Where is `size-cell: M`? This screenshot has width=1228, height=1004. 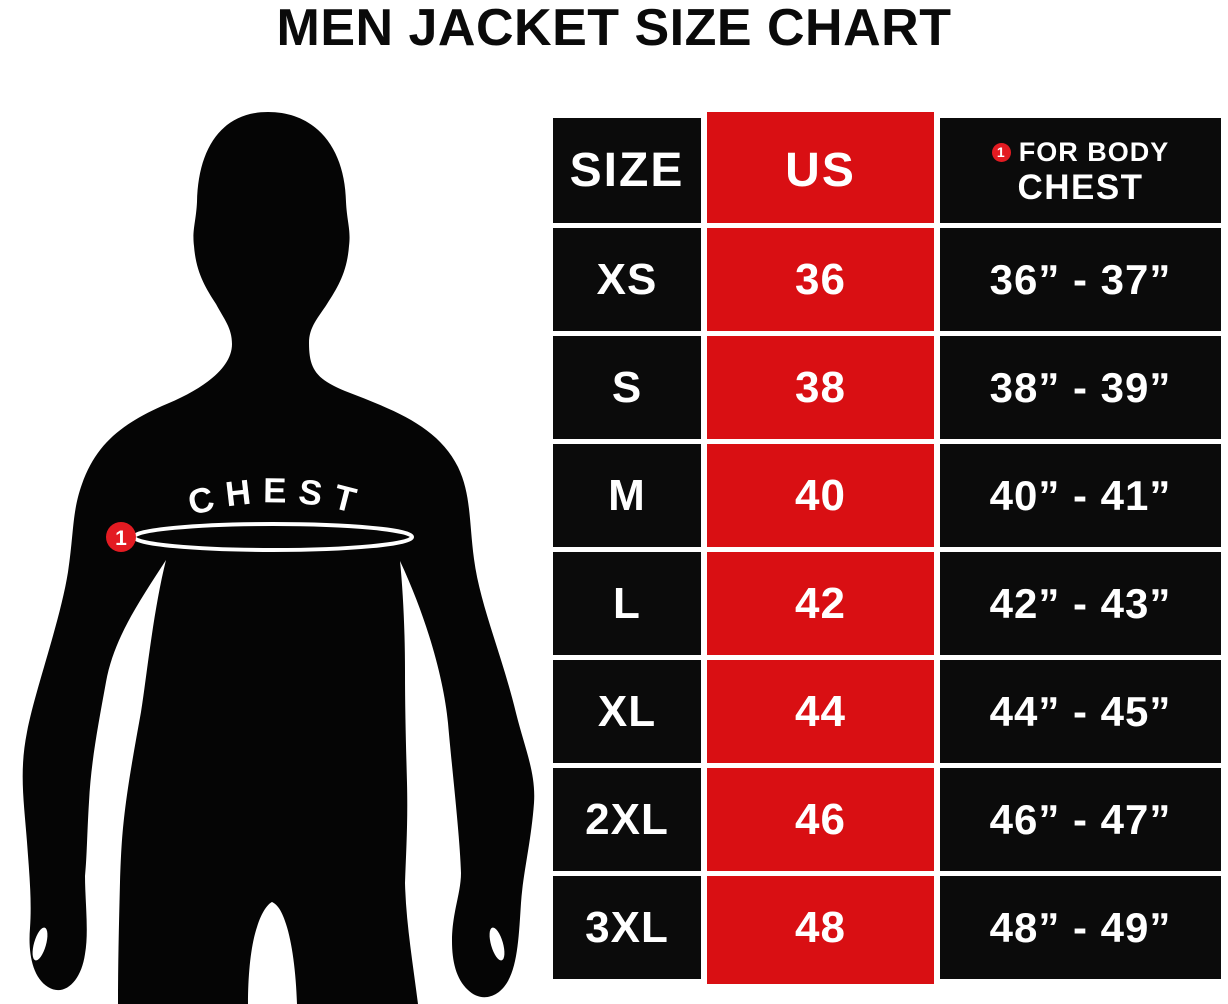
size-cell: M is located at coordinates (627, 495).